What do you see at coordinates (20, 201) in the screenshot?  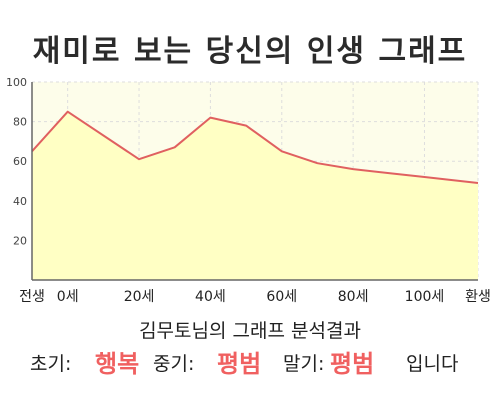 I see `y-tick-label: 40` at bounding box center [20, 201].